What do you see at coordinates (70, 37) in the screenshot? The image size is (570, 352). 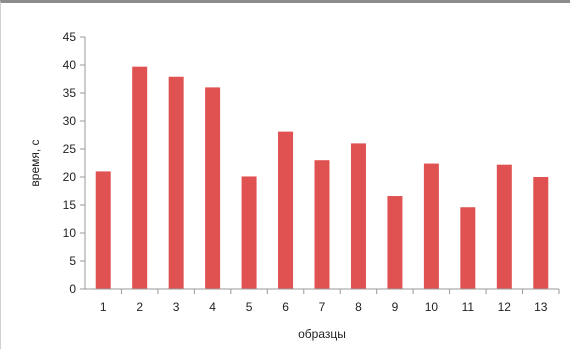 I see `y-tick-label: 45` at bounding box center [70, 37].